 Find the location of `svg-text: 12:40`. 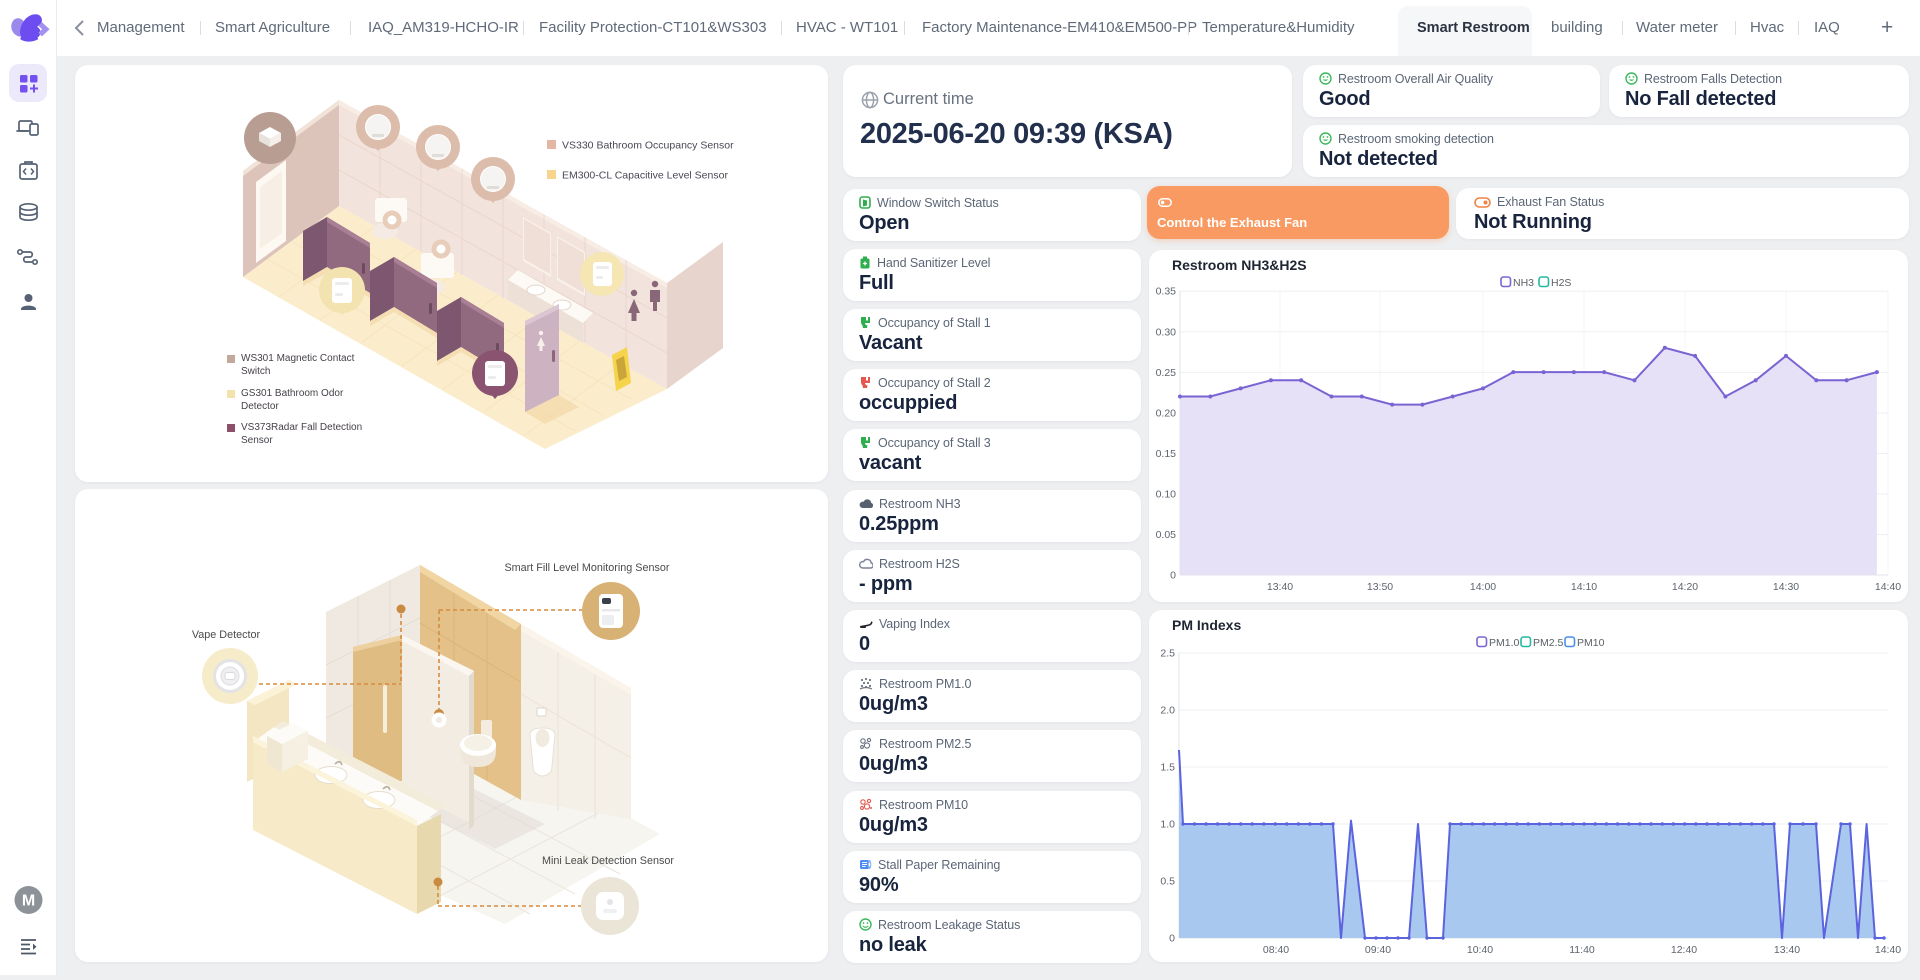

svg-text: 12:40 is located at coordinates (1684, 950).